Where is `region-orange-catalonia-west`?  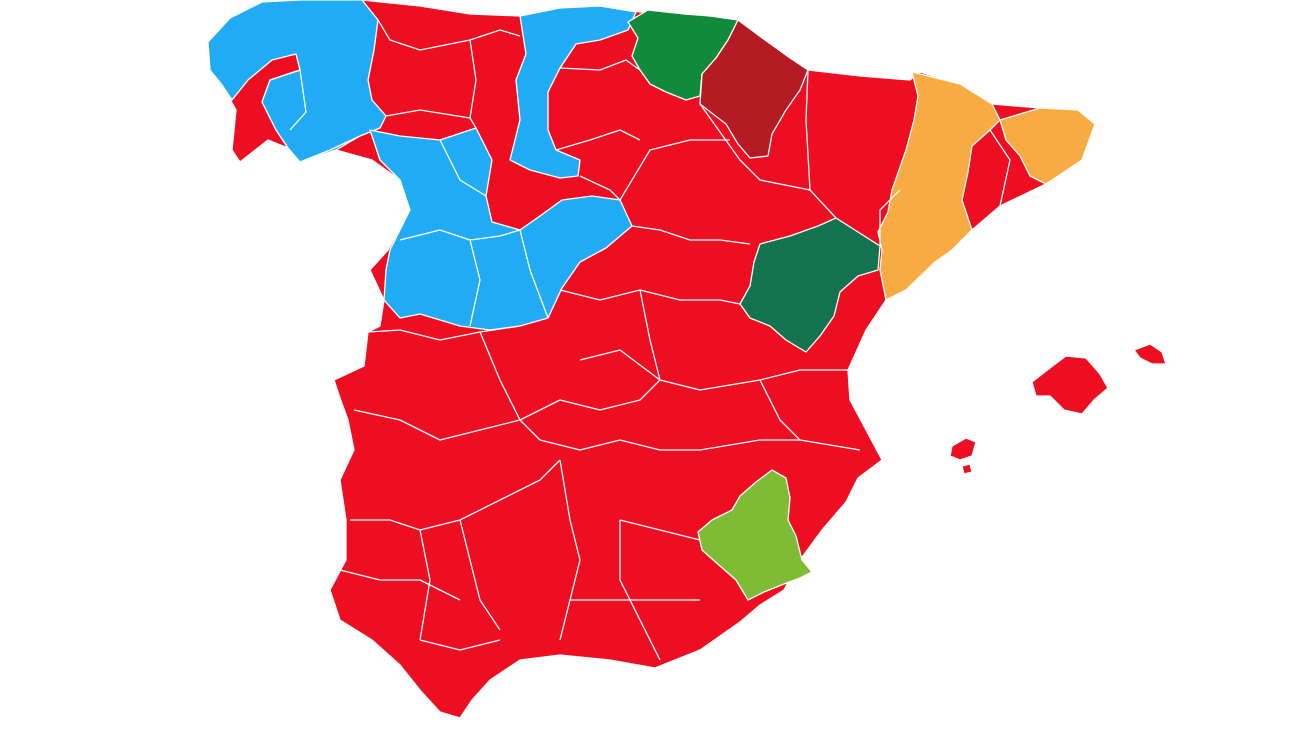 region-orange-catalonia-west is located at coordinates (939, 186).